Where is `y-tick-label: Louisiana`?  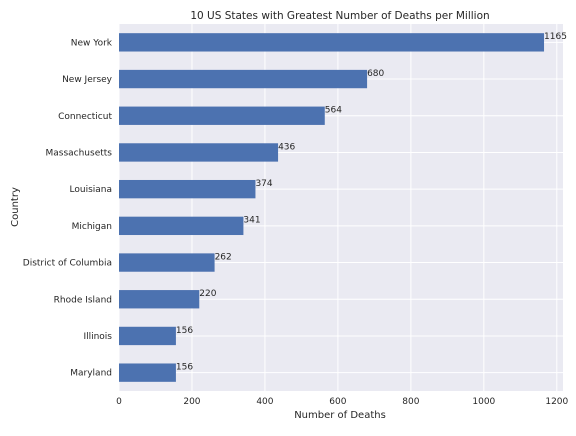 y-tick-label: Louisiana is located at coordinates (91, 190).